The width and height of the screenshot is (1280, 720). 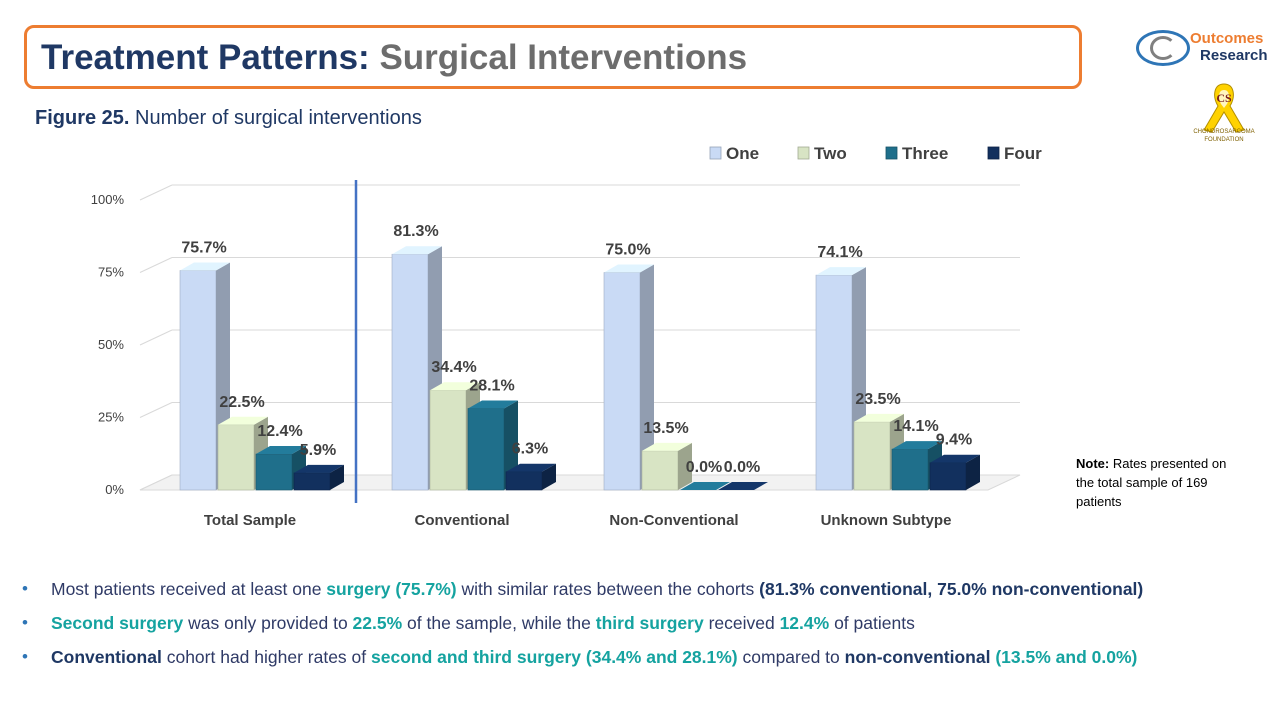 What do you see at coordinates (1227, 38) in the screenshot?
I see `logo-line1: Outcomes` at bounding box center [1227, 38].